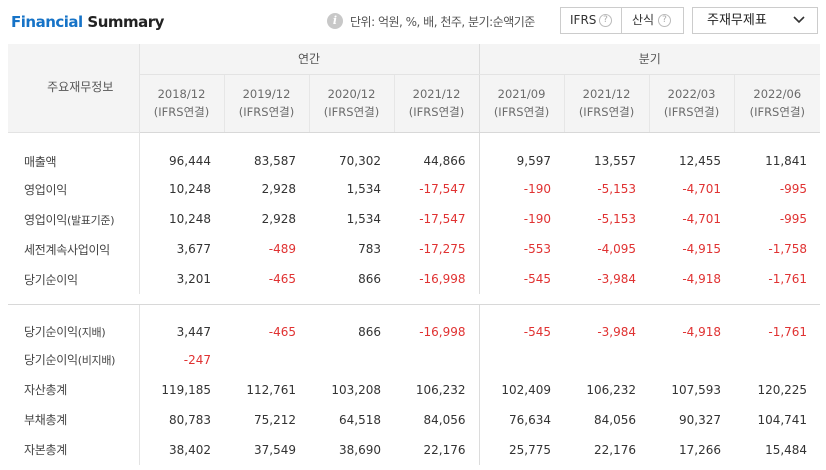 This screenshot has height=470, width=826. Describe the element at coordinates (74, 389) in the screenshot. I see `row-label: 자산총계` at that location.